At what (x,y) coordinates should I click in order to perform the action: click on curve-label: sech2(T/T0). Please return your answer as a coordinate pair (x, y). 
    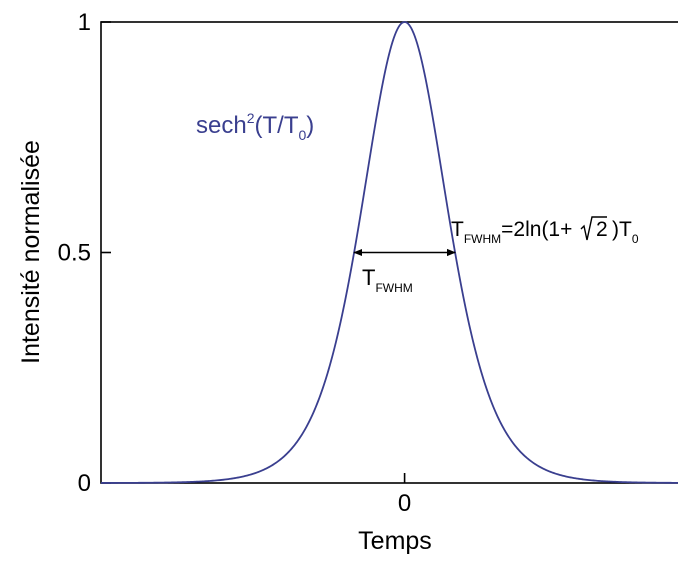
    Looking at the image, I should click on (255, 126).